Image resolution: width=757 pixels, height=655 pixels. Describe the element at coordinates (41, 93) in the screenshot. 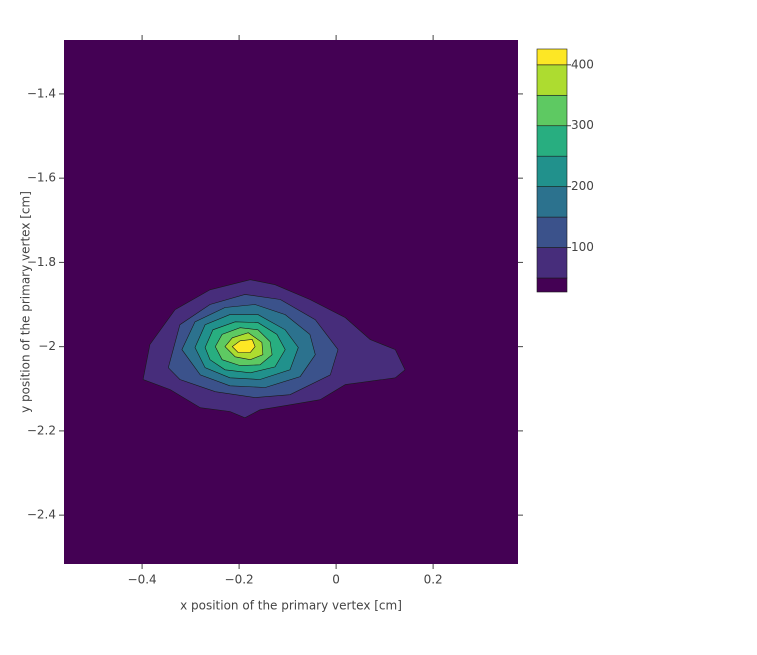

I see `y-tick-label: −1.4` at that location.